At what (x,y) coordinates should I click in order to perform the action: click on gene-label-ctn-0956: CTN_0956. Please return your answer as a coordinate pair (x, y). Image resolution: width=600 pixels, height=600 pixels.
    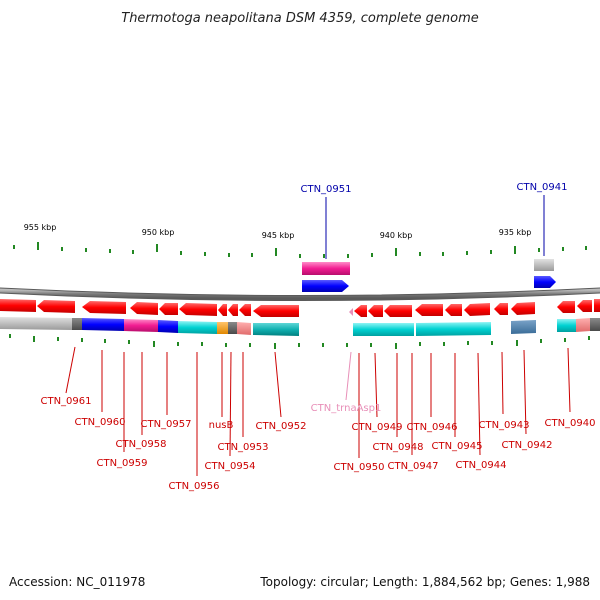
    Looking at the image, I should click on (193, 486).